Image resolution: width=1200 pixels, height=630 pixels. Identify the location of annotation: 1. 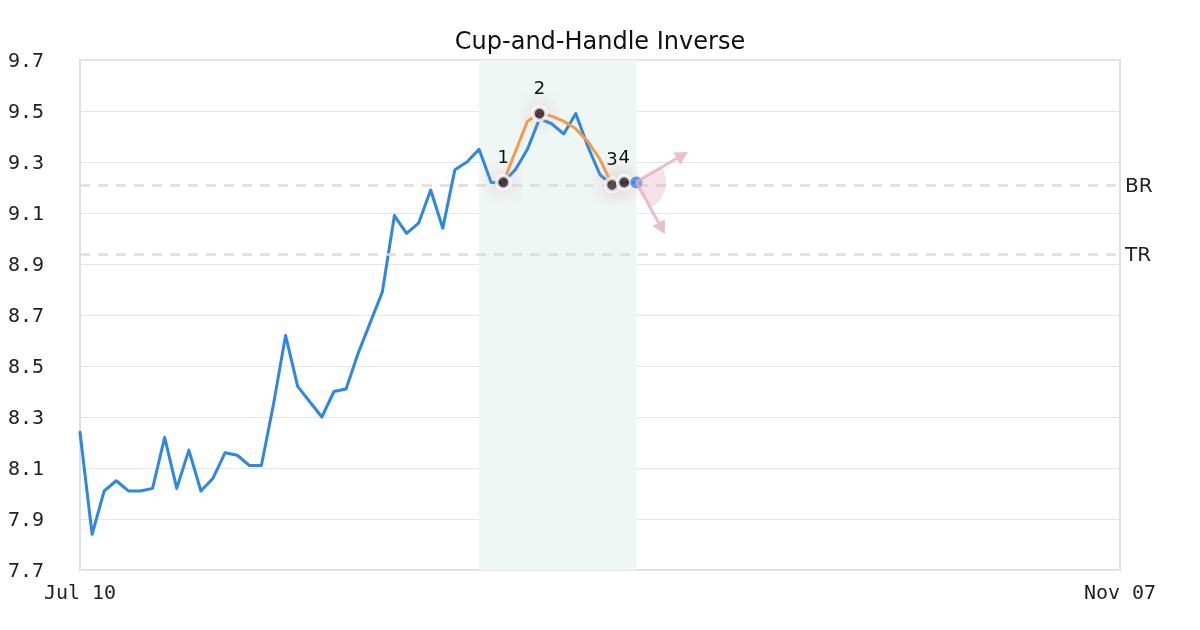
(503, 156).